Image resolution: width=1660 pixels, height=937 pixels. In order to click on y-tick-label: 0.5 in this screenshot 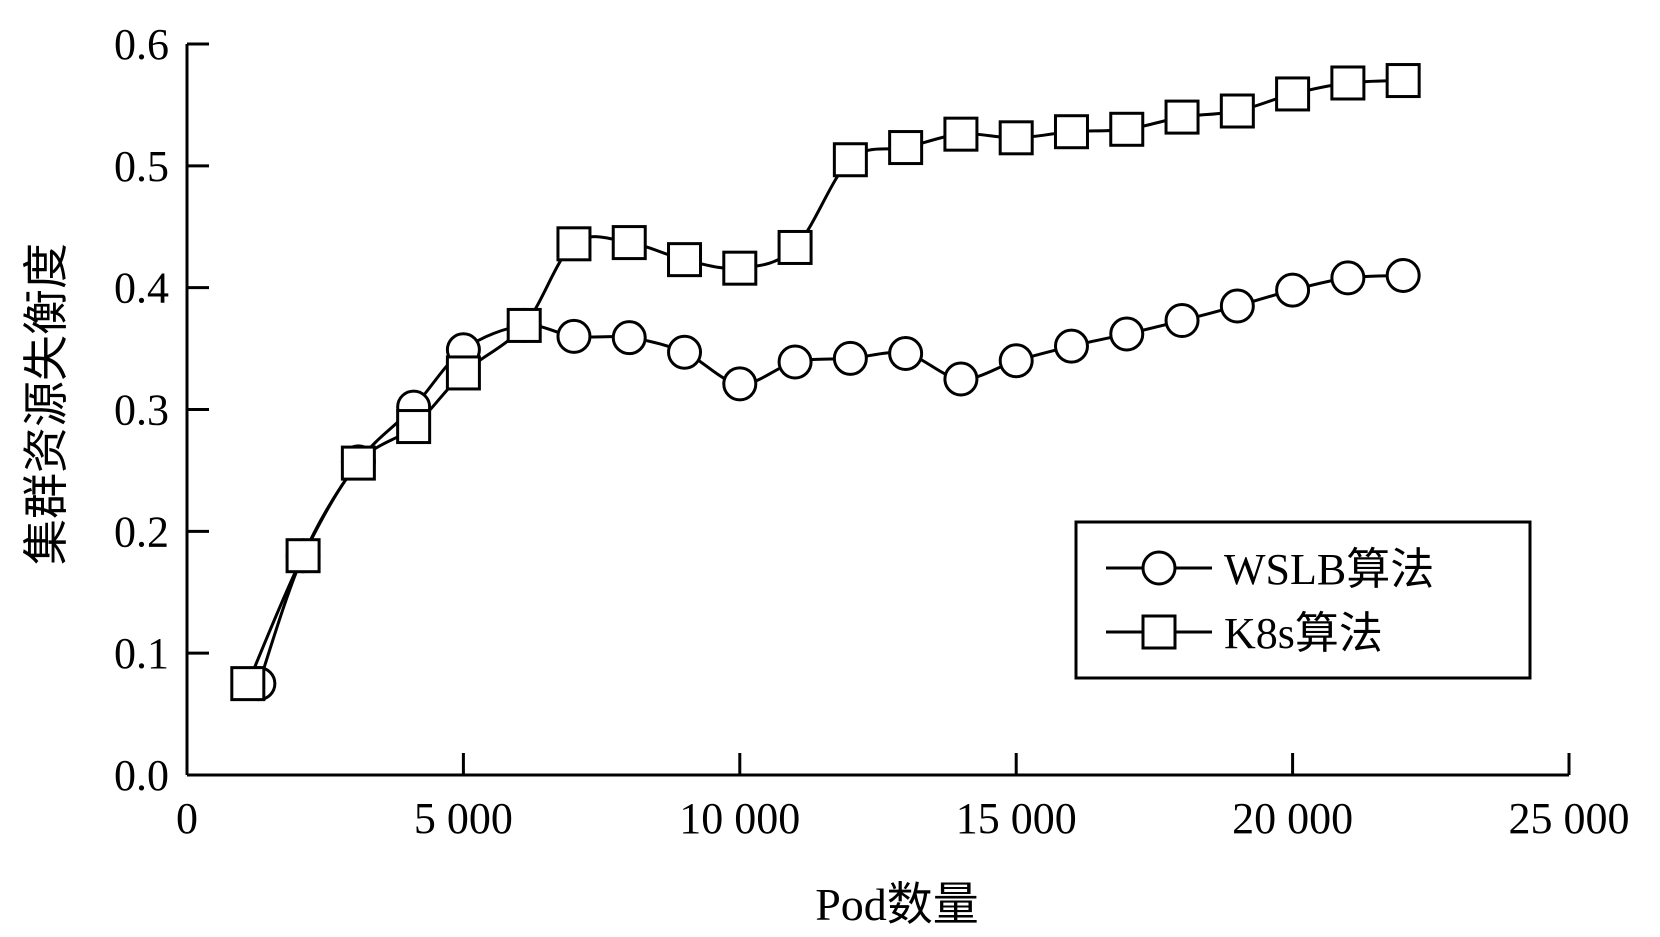, I will do `click(141, 166)`.